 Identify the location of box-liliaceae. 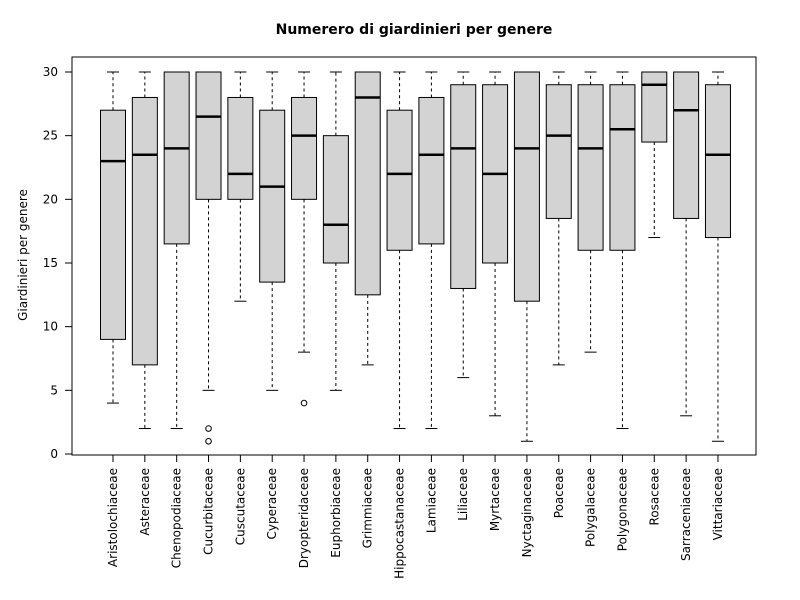
(463, 225).